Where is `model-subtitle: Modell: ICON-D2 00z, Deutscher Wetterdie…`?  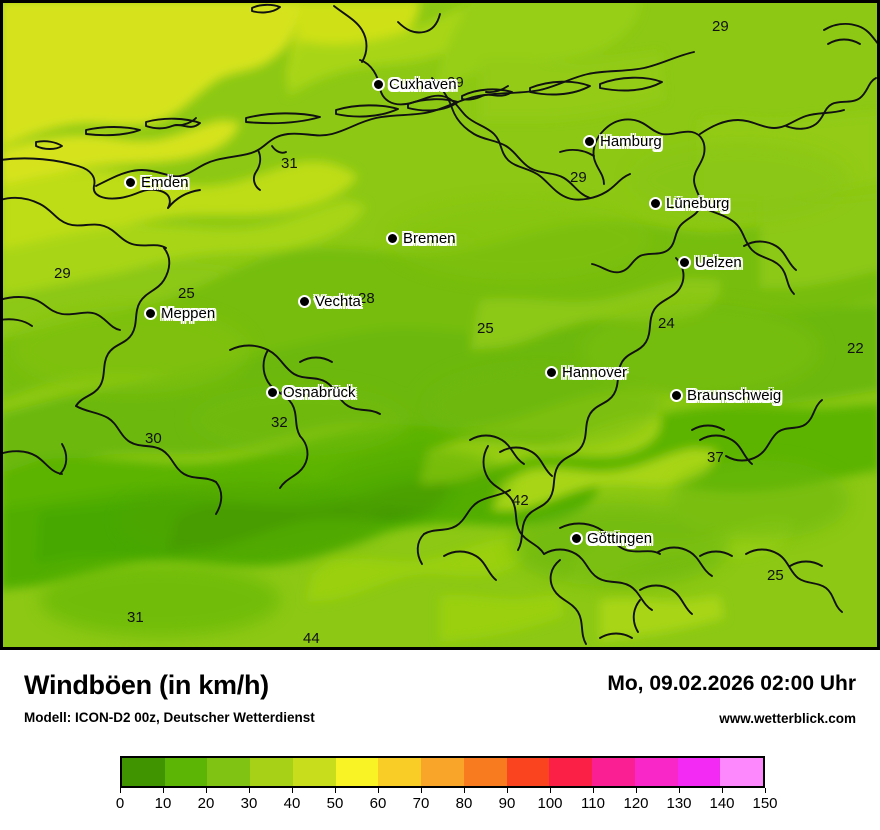 model-subtitle: Modell: ICON-D2 00z, Deutscher Wetterdie… is located at coordinates (169, 717).